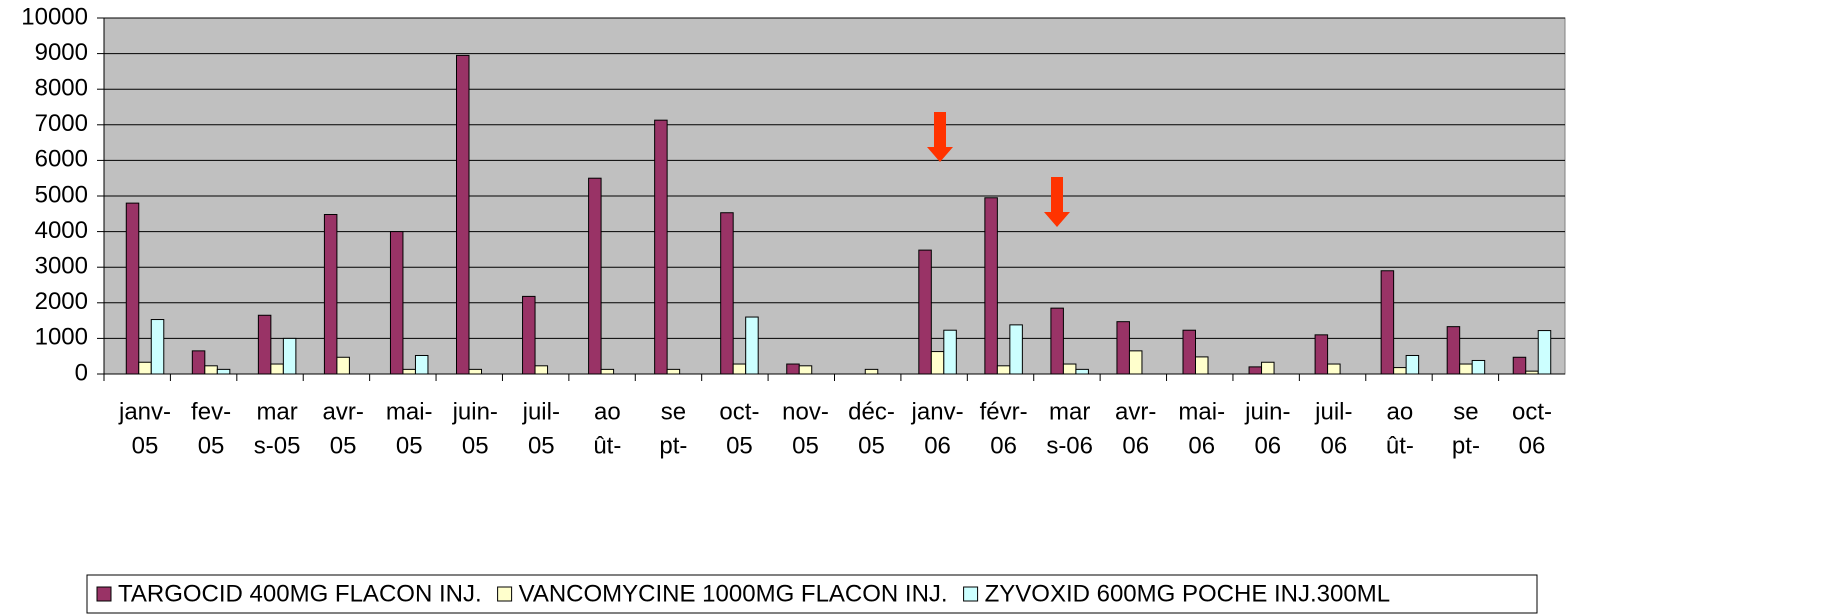 Image resolution: width=1839 pixels, height=616 pixels. What do you see at coordinates (81, 372) in the screenshot?
I see `y-tick-label: 0` at bounding box center [81, 372].